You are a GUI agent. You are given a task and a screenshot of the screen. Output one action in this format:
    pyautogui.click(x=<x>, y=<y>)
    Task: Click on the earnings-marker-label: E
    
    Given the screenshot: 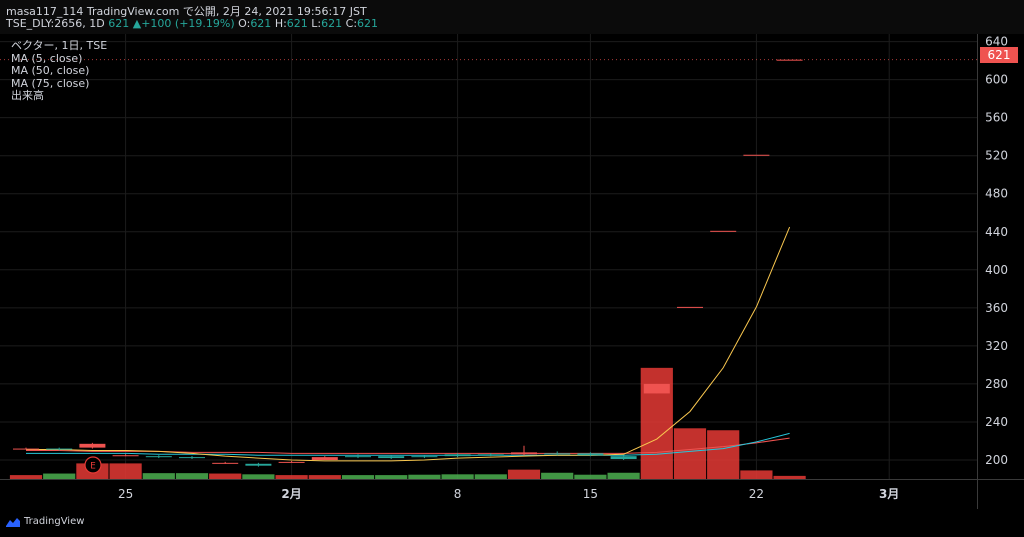 What is the action you would take?
    pyautogui.click(x=93, y=467)
    